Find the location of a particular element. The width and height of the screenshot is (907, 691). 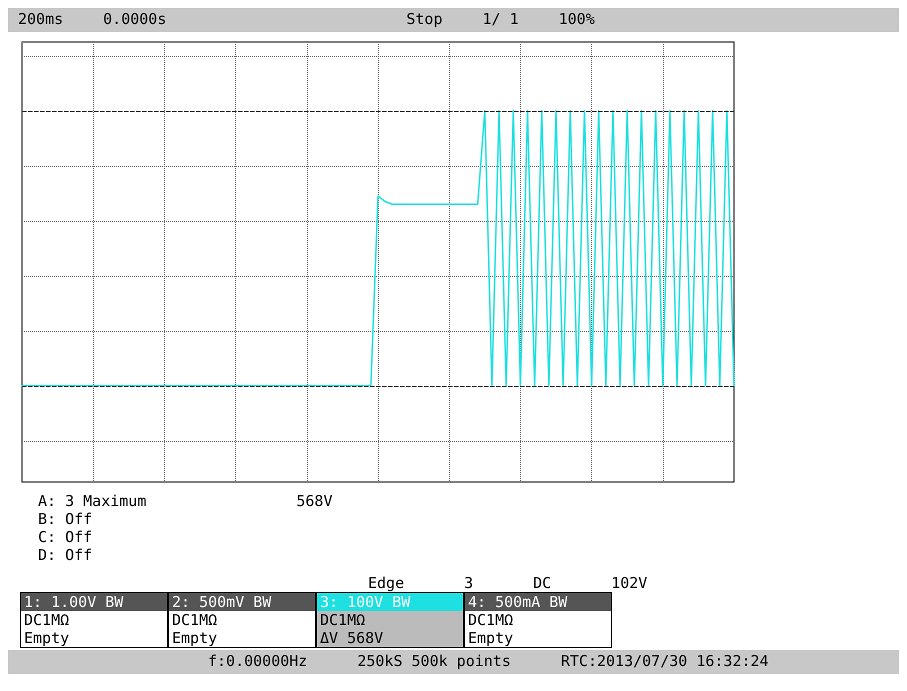

text: 568V is located at coordinates (314, 501).